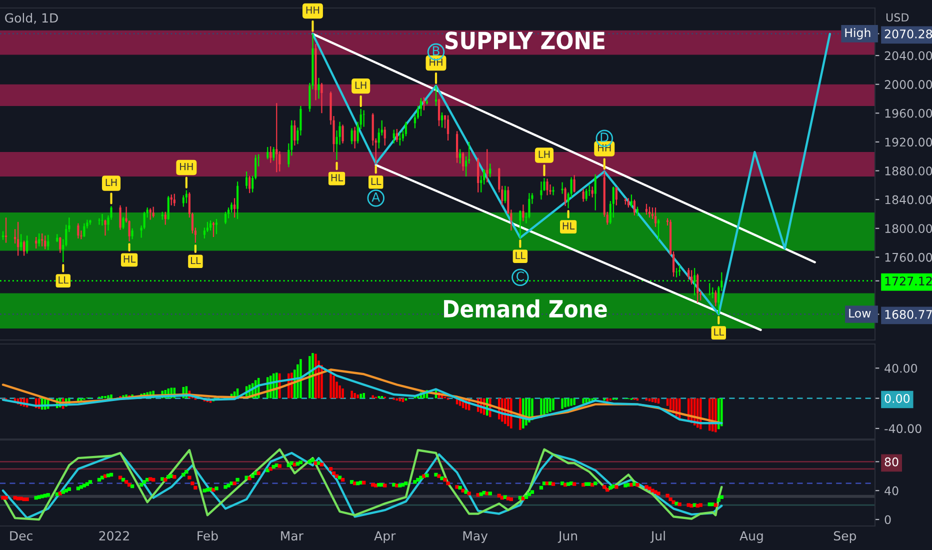 The height and width of the screenshot is (550, 932). What do you see at coordinates (908, 113) in the screenshot?
I see `y-tick-label: 1960.00` at bounding box center [908, 113].